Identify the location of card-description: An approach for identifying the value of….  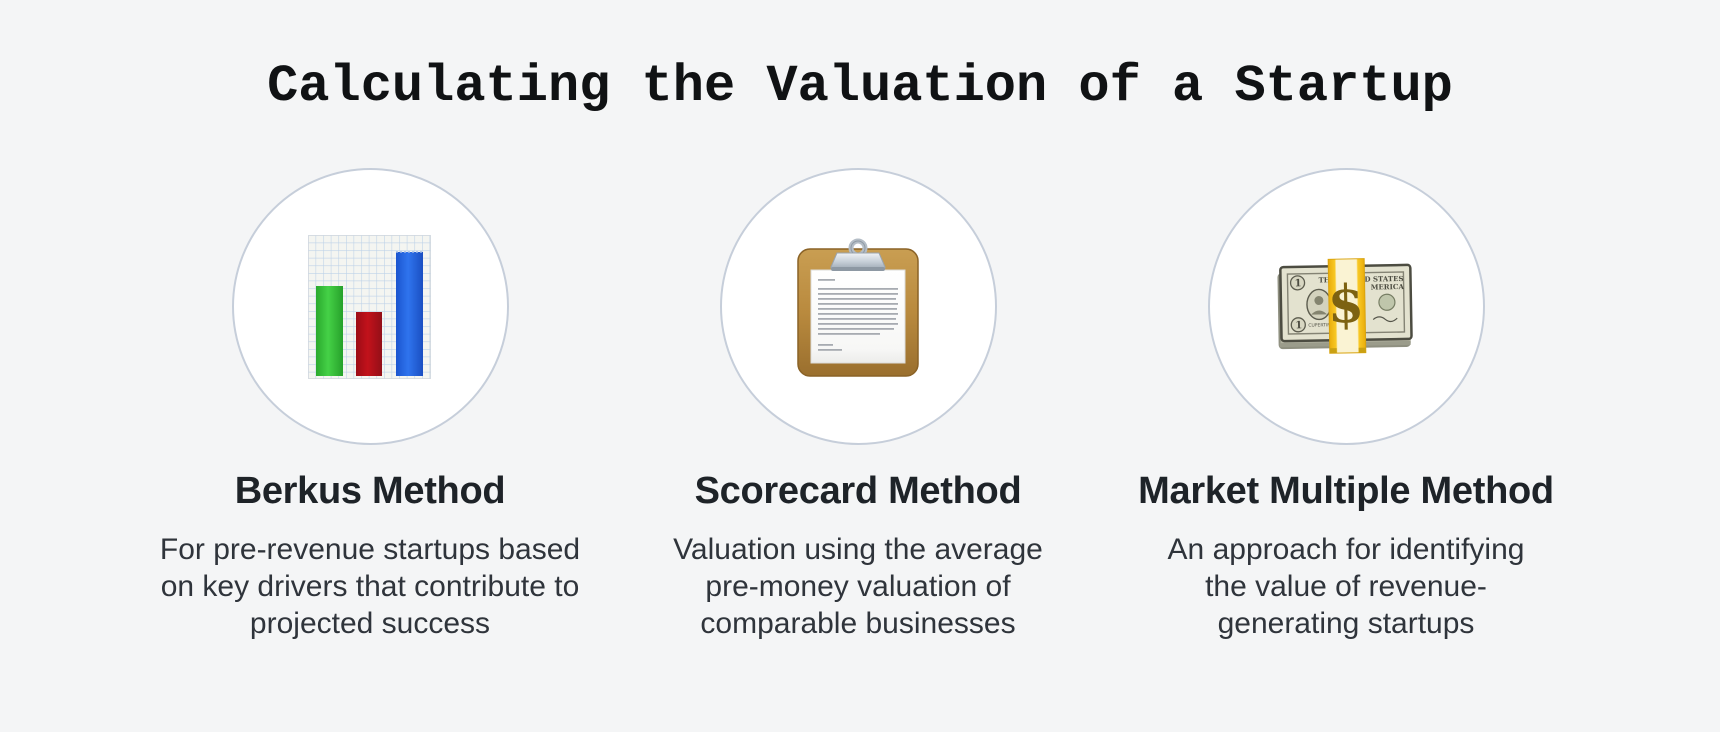
(1346, 586).